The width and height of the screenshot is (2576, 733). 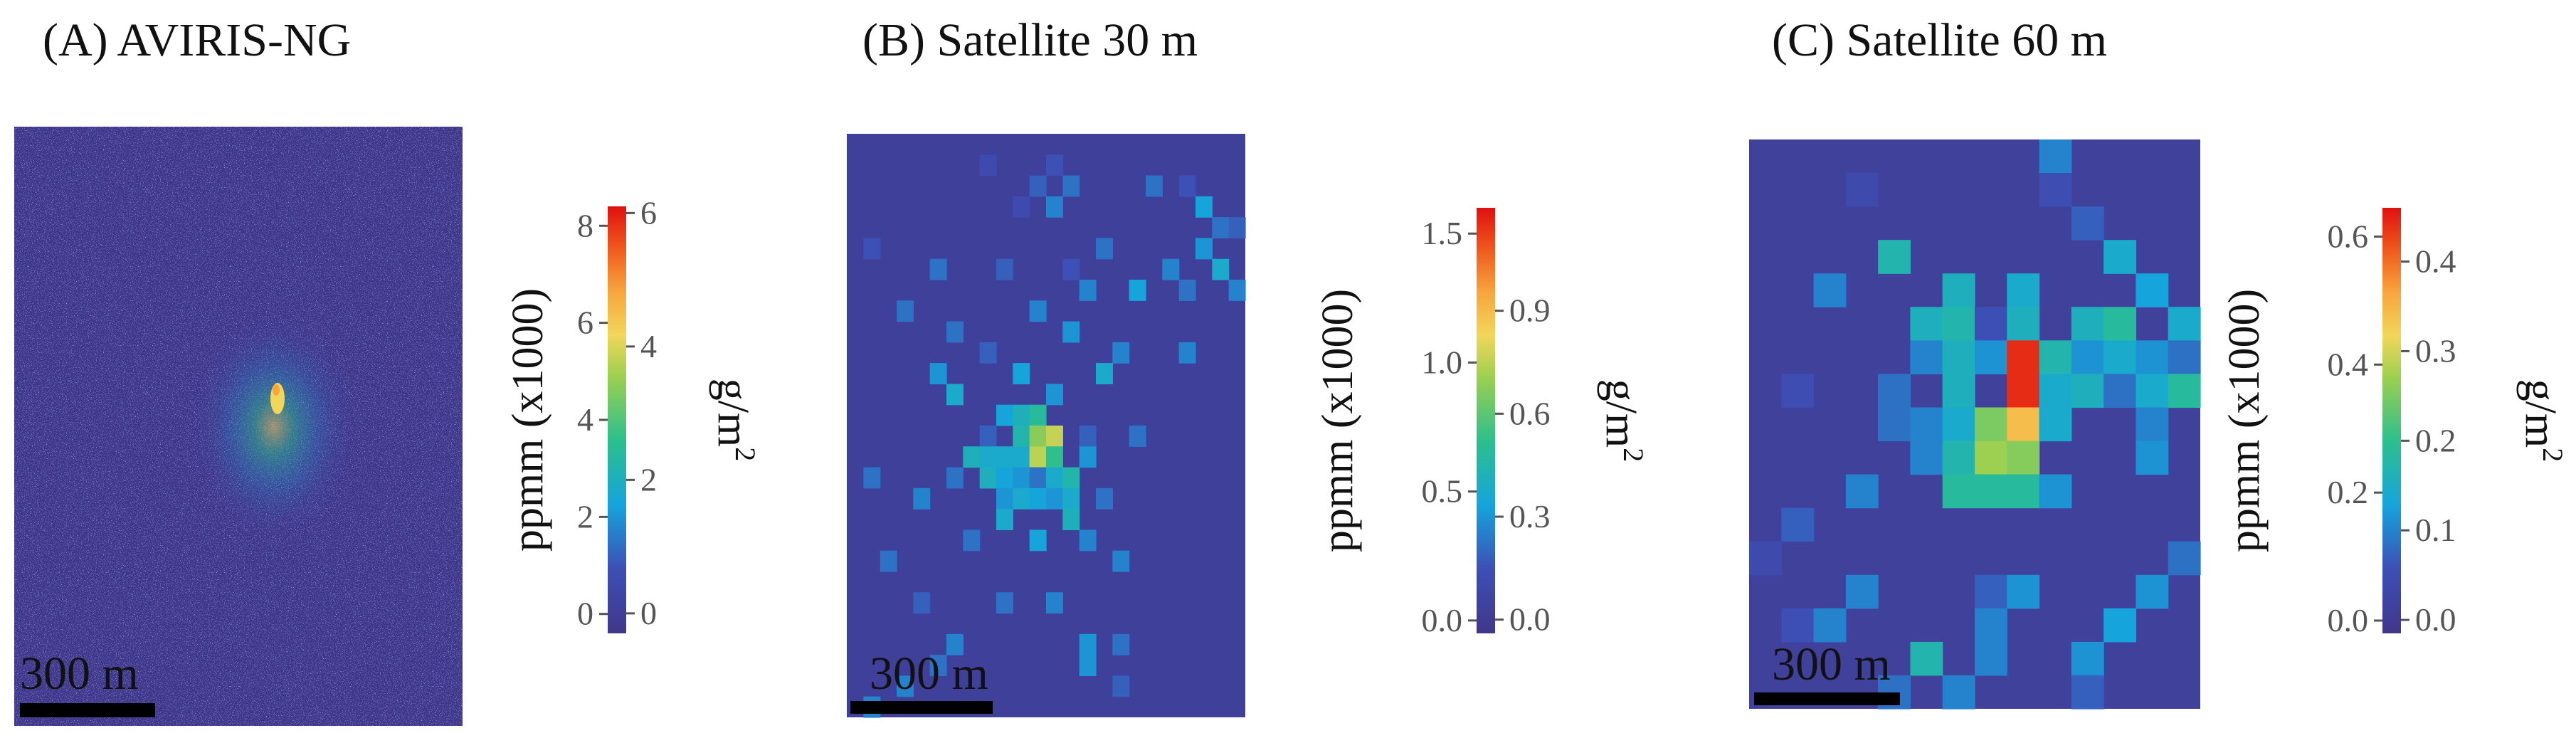 I want to click on panel-b-colorbar: 0.0 0.5 1.0 1.5 0.0 0.3 0.6 0.9 ppmm (x1000) g/m2, so click(x=1482, y=423).